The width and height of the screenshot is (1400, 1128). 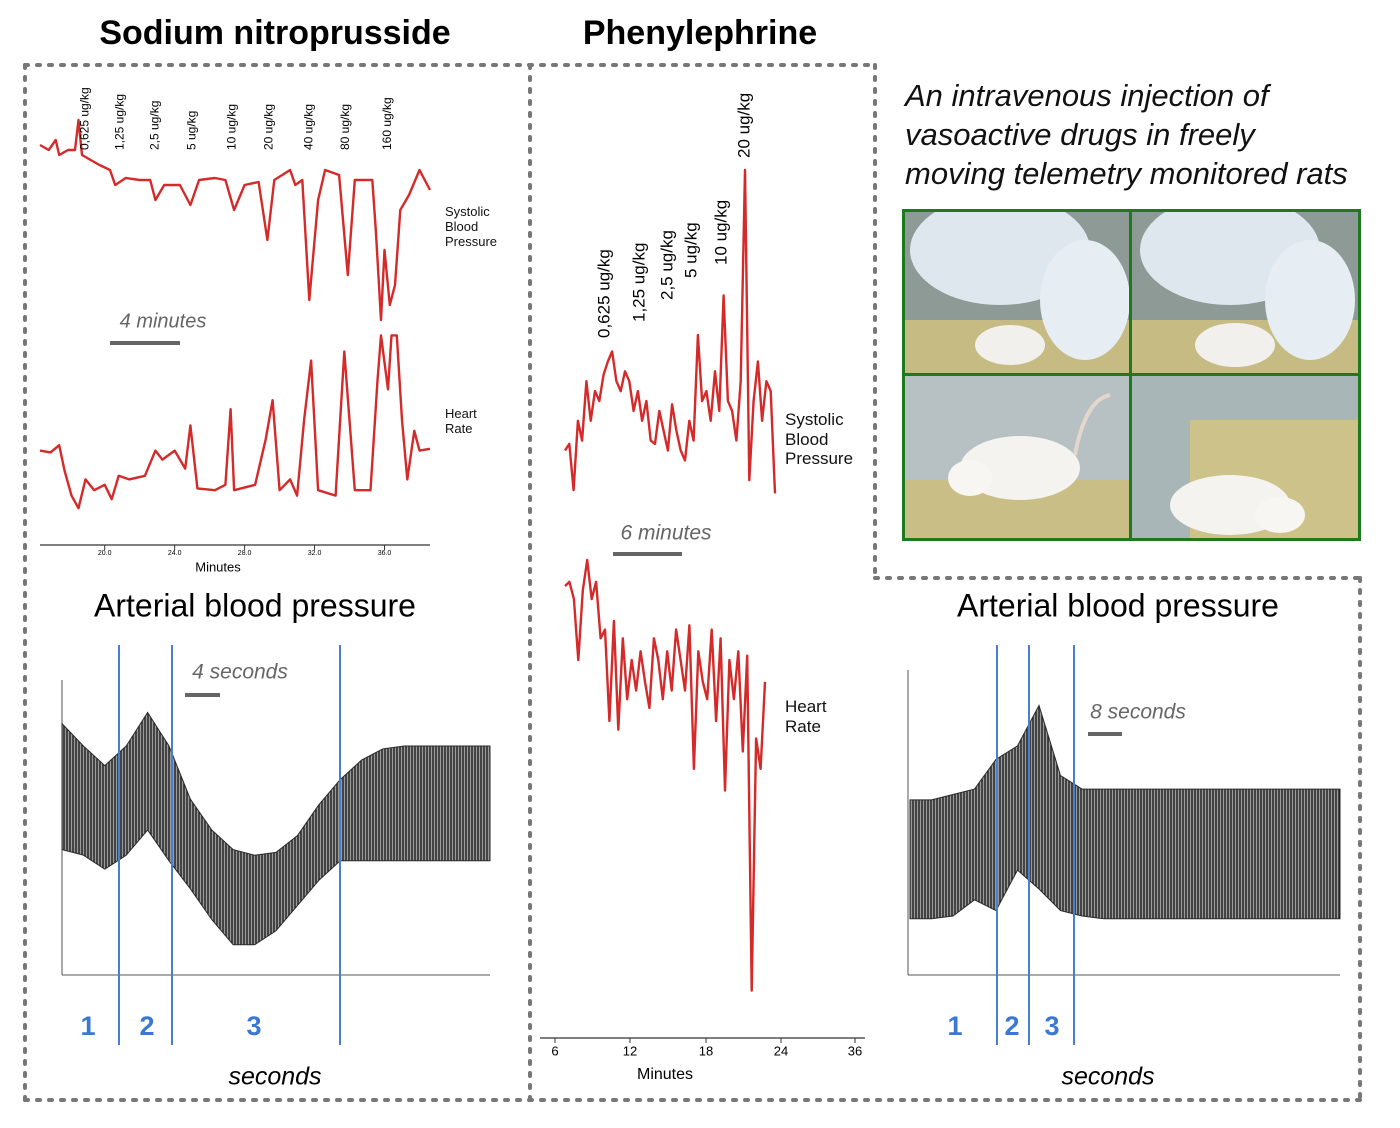 What do you see at coordinates (345, 127) in the screenshot?
I see `dose-label: 80 ug/kg` at bounding box center [345, 127].